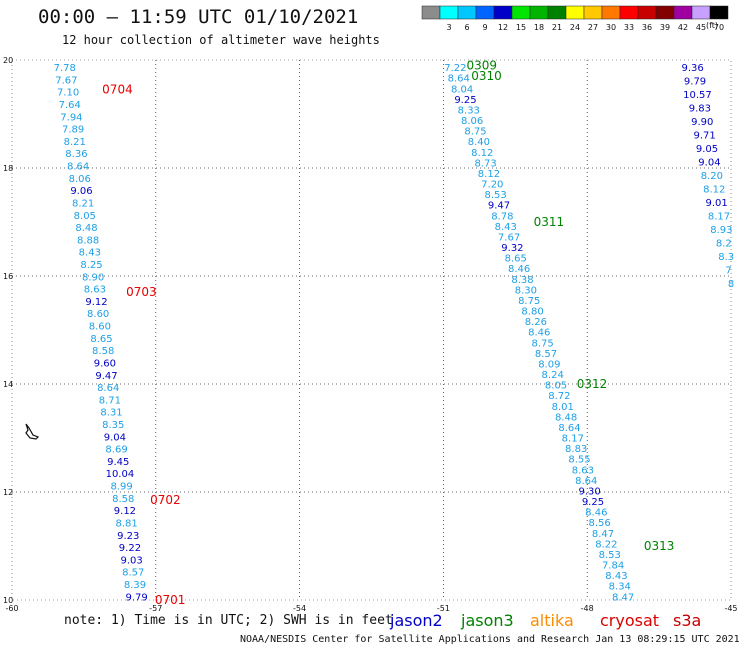 The image size is (740, 650). Describe the element at coordinates (8, 492) in the screenshot. I see `y-tick-label: 12` at that location.